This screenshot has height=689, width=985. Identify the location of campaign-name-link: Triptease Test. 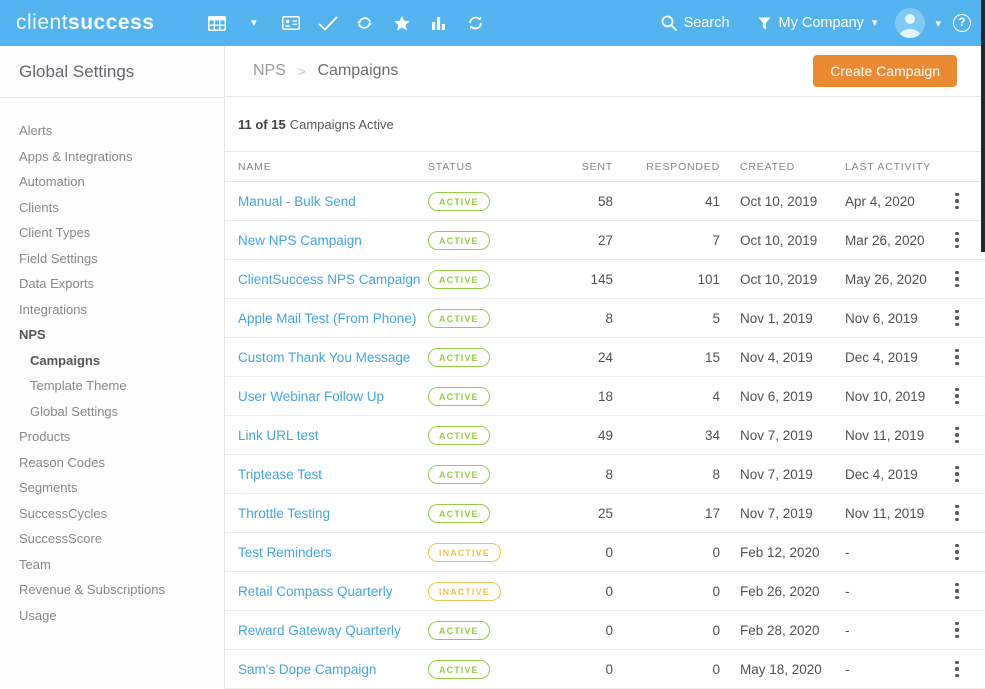
(280, 474).